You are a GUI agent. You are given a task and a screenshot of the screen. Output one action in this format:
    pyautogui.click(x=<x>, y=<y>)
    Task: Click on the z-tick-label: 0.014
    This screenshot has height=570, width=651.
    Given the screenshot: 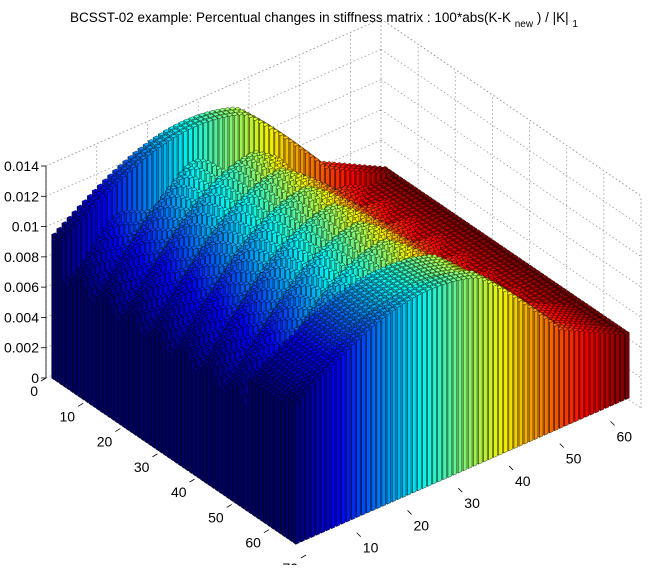 What is the action you would take?
    pyautogui.click(x=21, y=166)
    